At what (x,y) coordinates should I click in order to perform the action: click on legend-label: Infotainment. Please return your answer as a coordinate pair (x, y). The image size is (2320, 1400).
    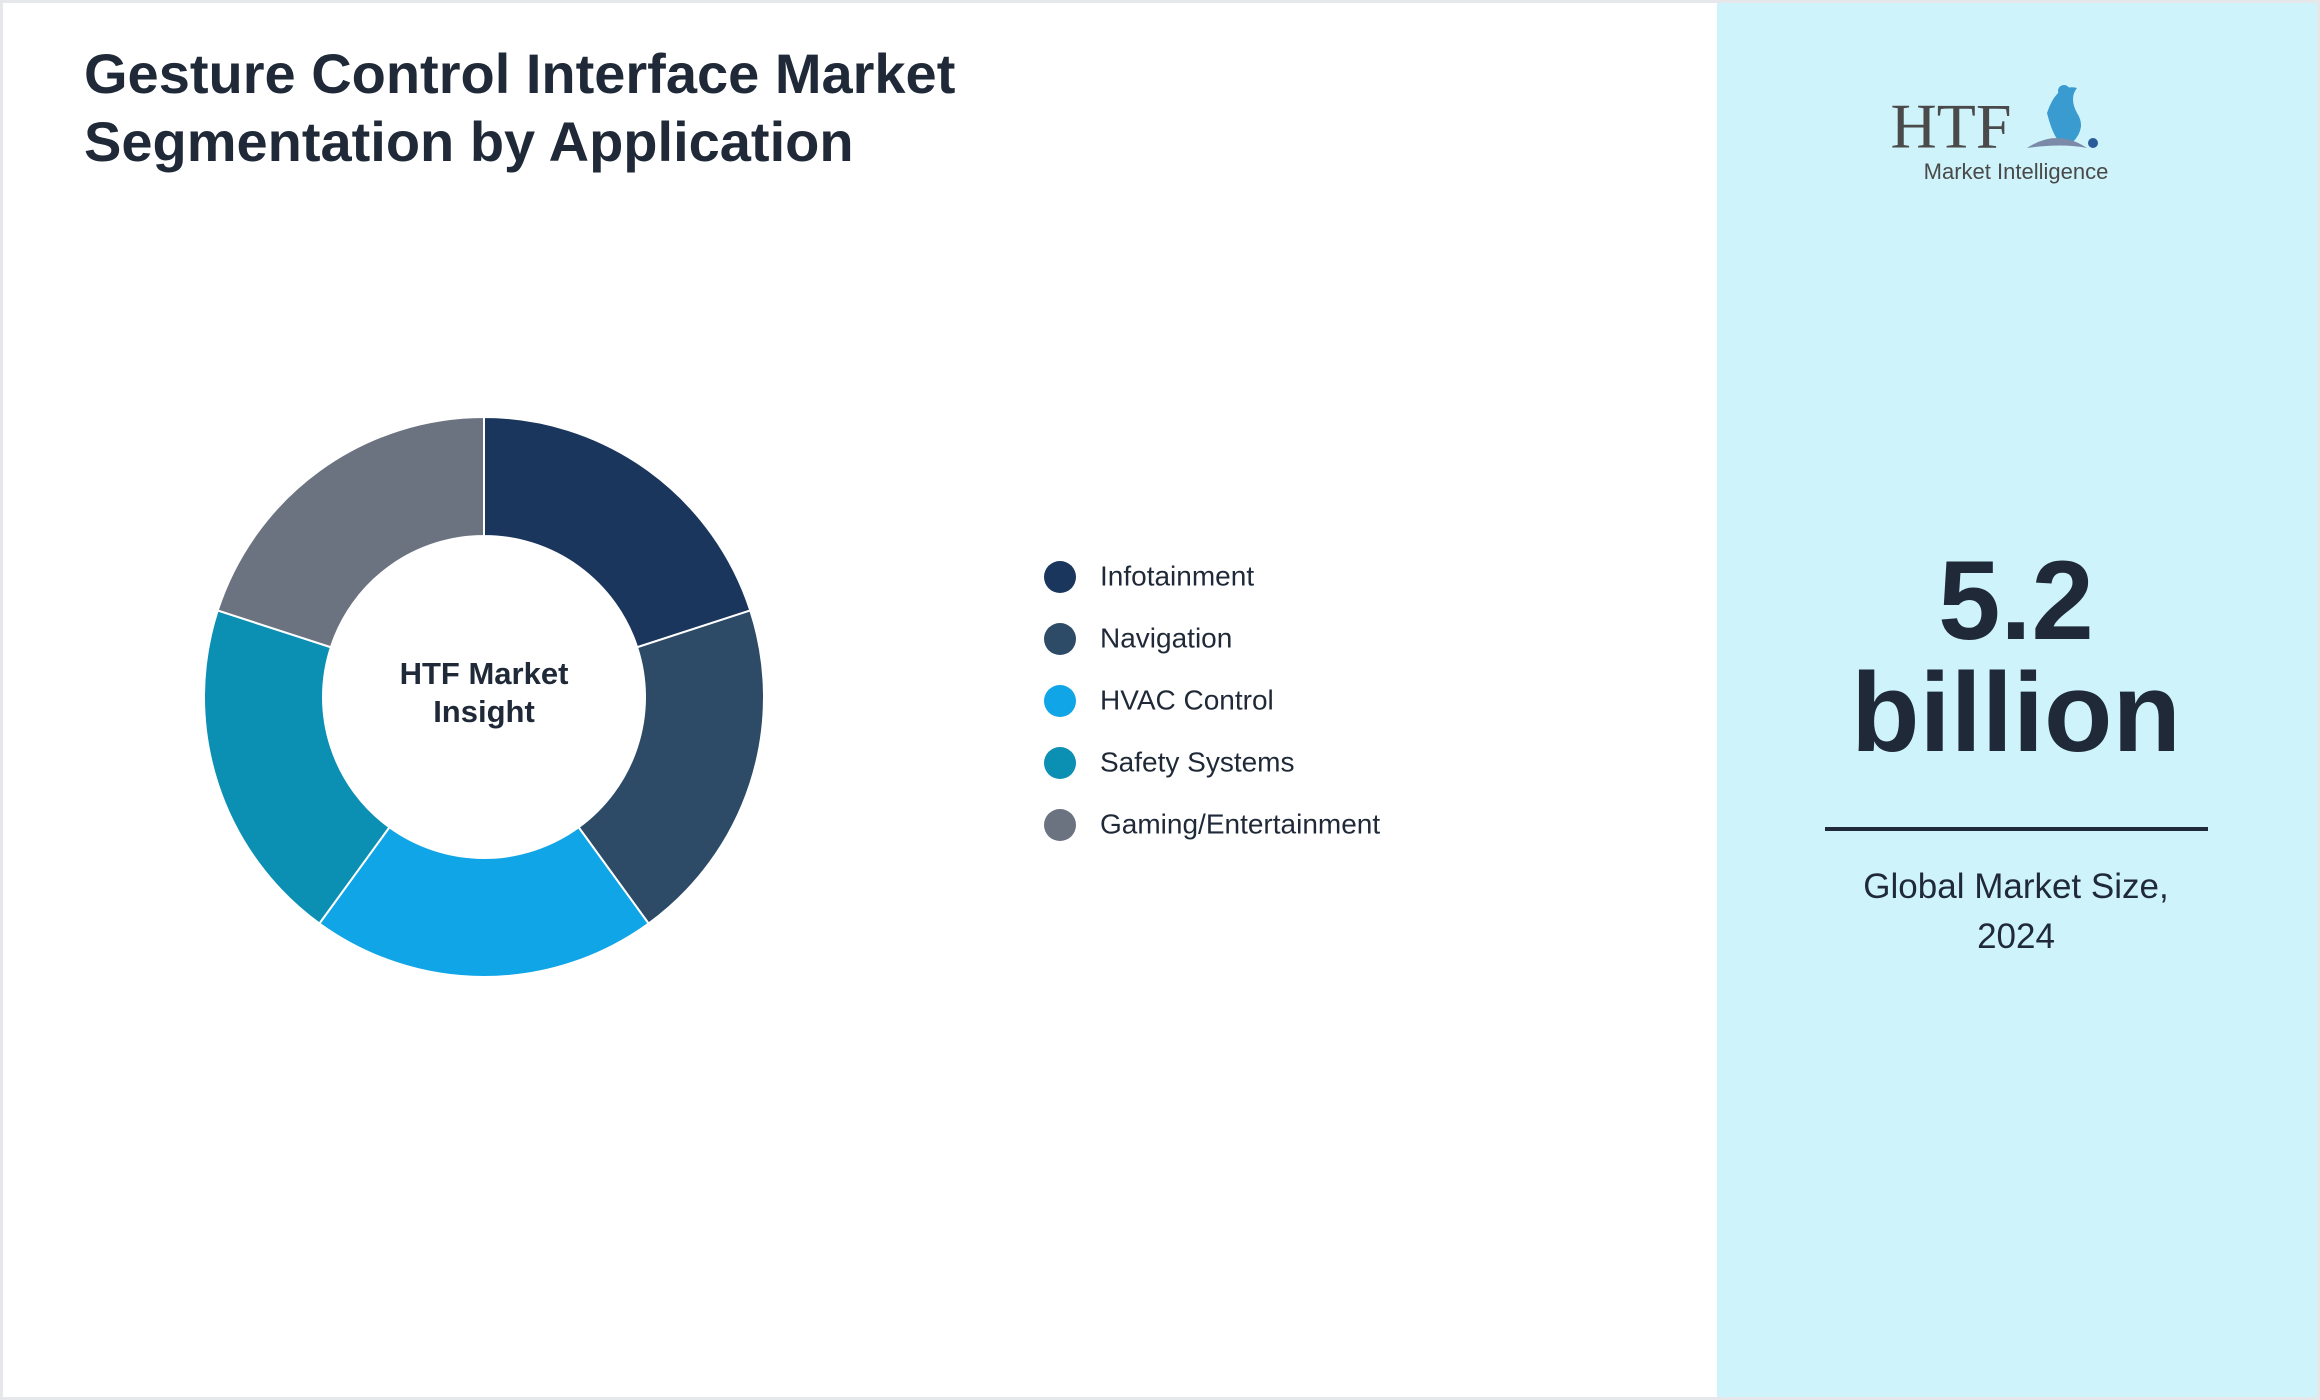
    Looking at the image, I should click on (1177, 575).